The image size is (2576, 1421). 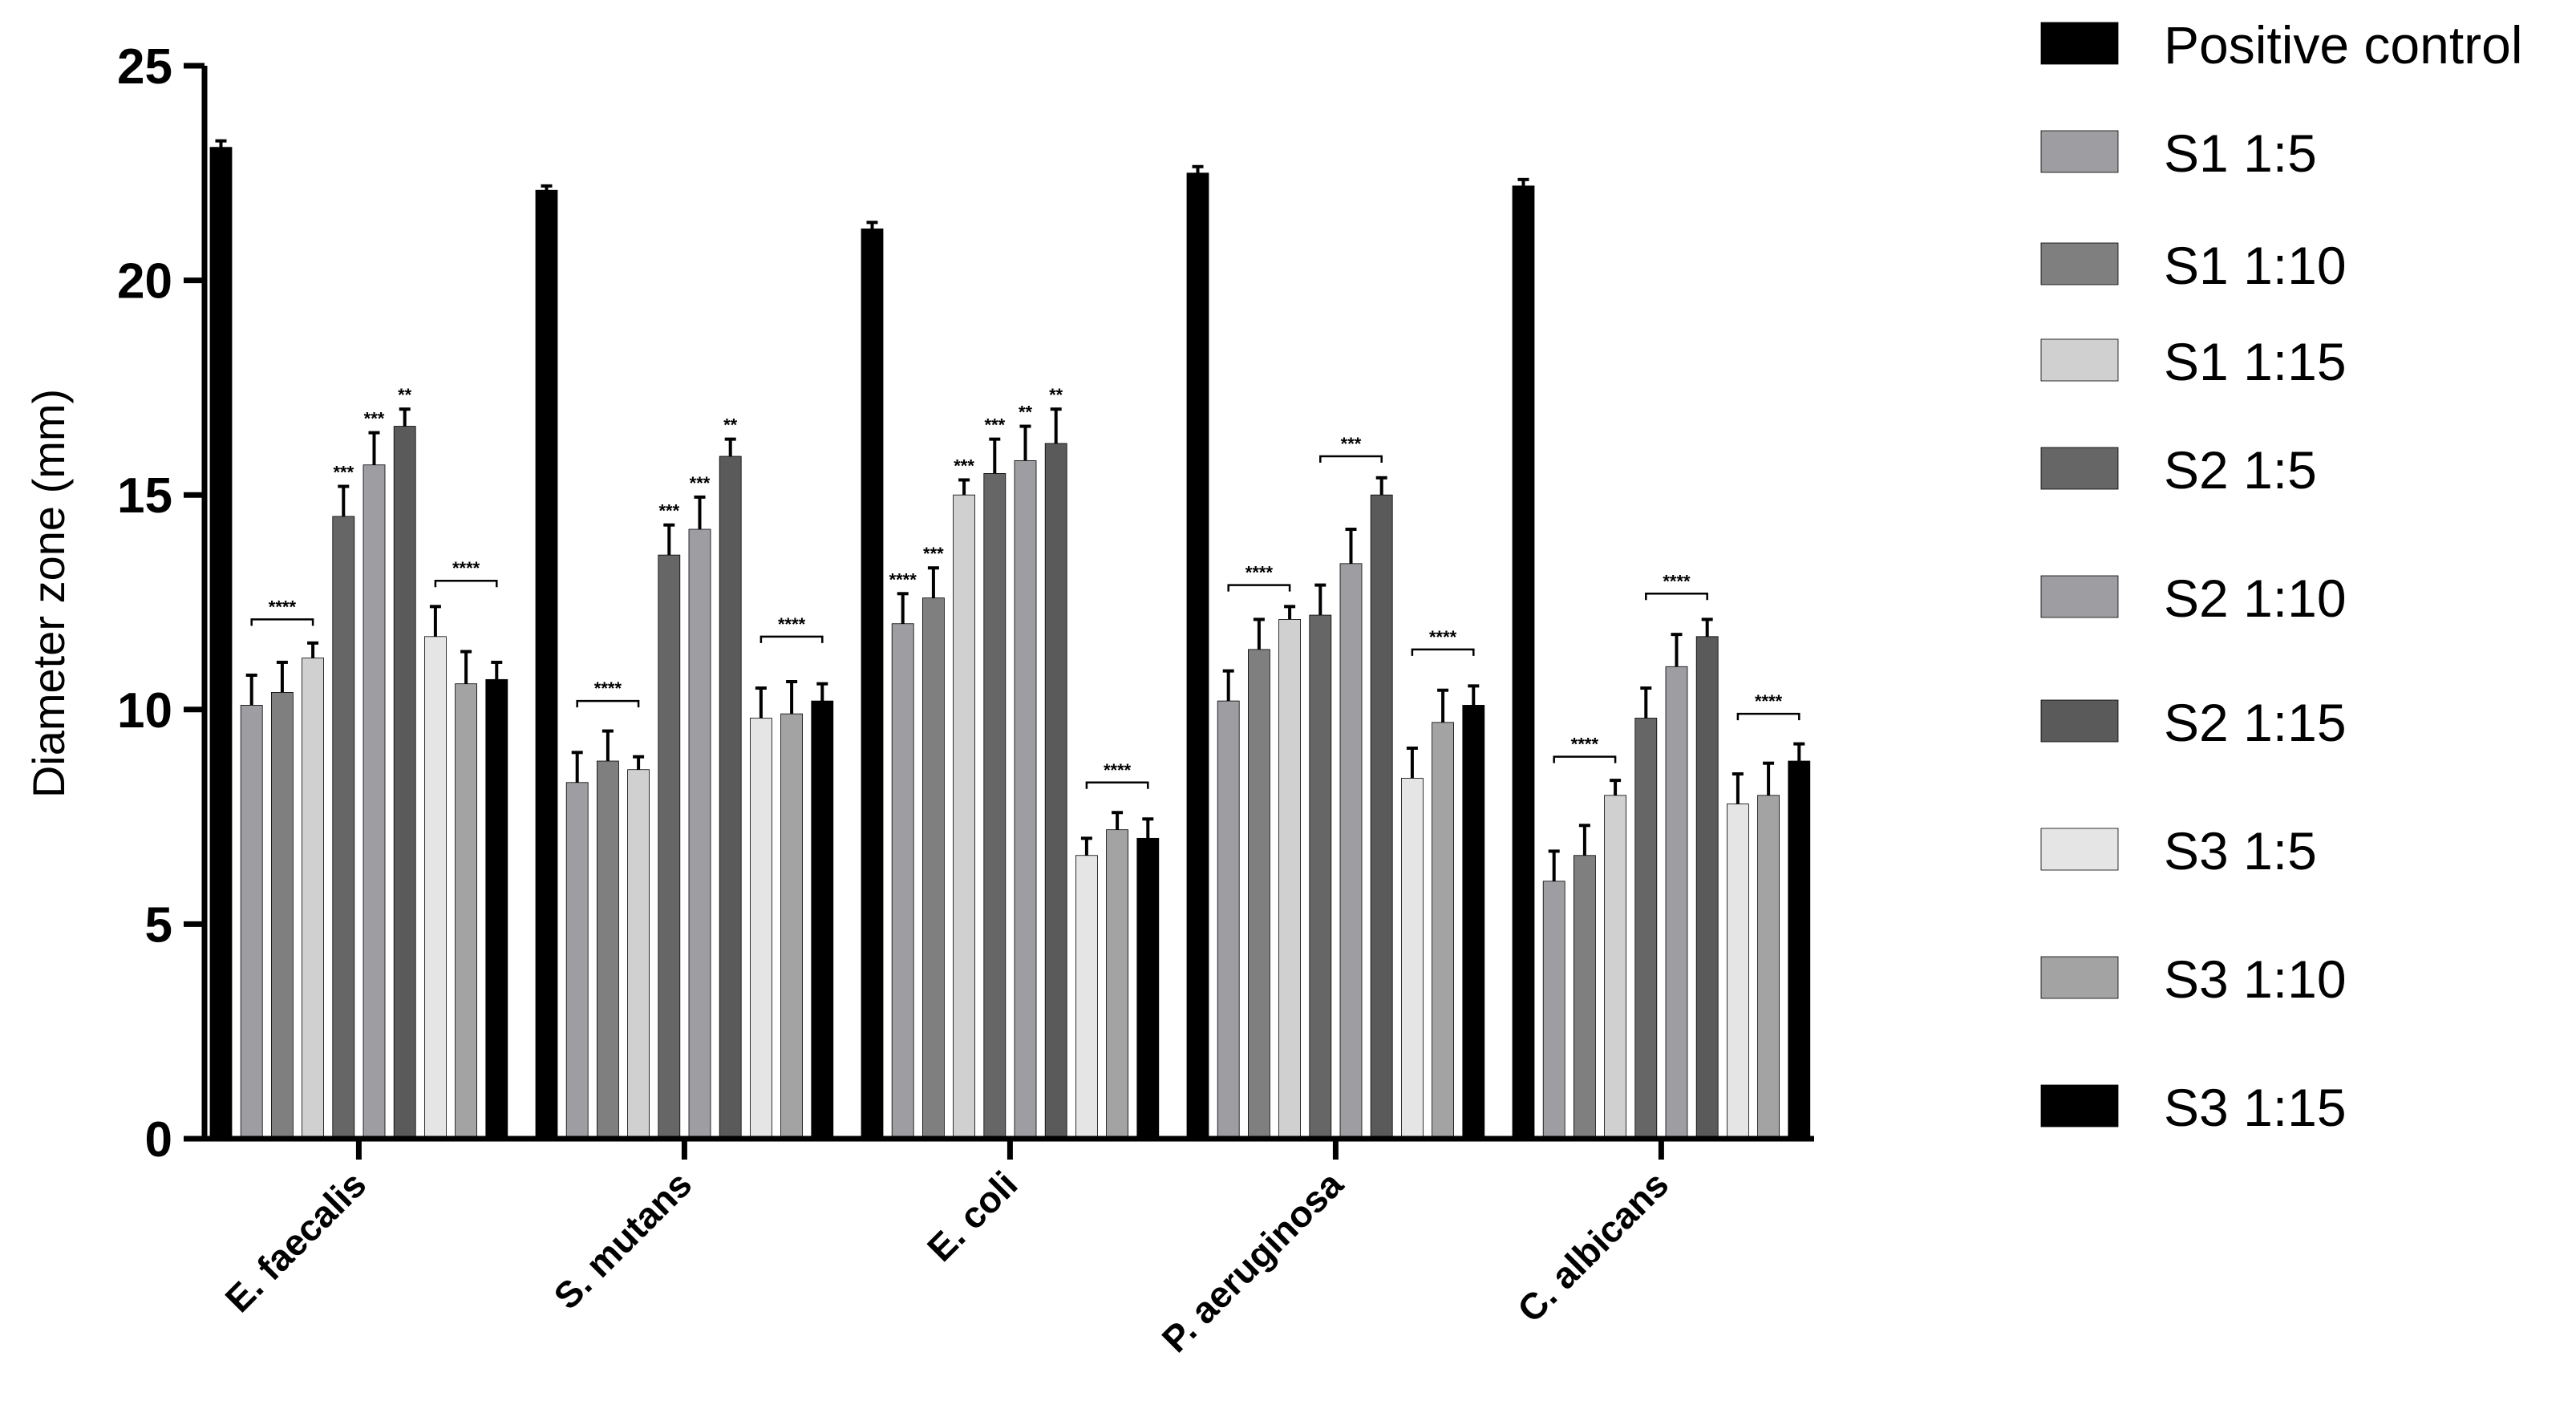 I want to click on legend-item: S1 1:5, so click(x=2178, y=153).